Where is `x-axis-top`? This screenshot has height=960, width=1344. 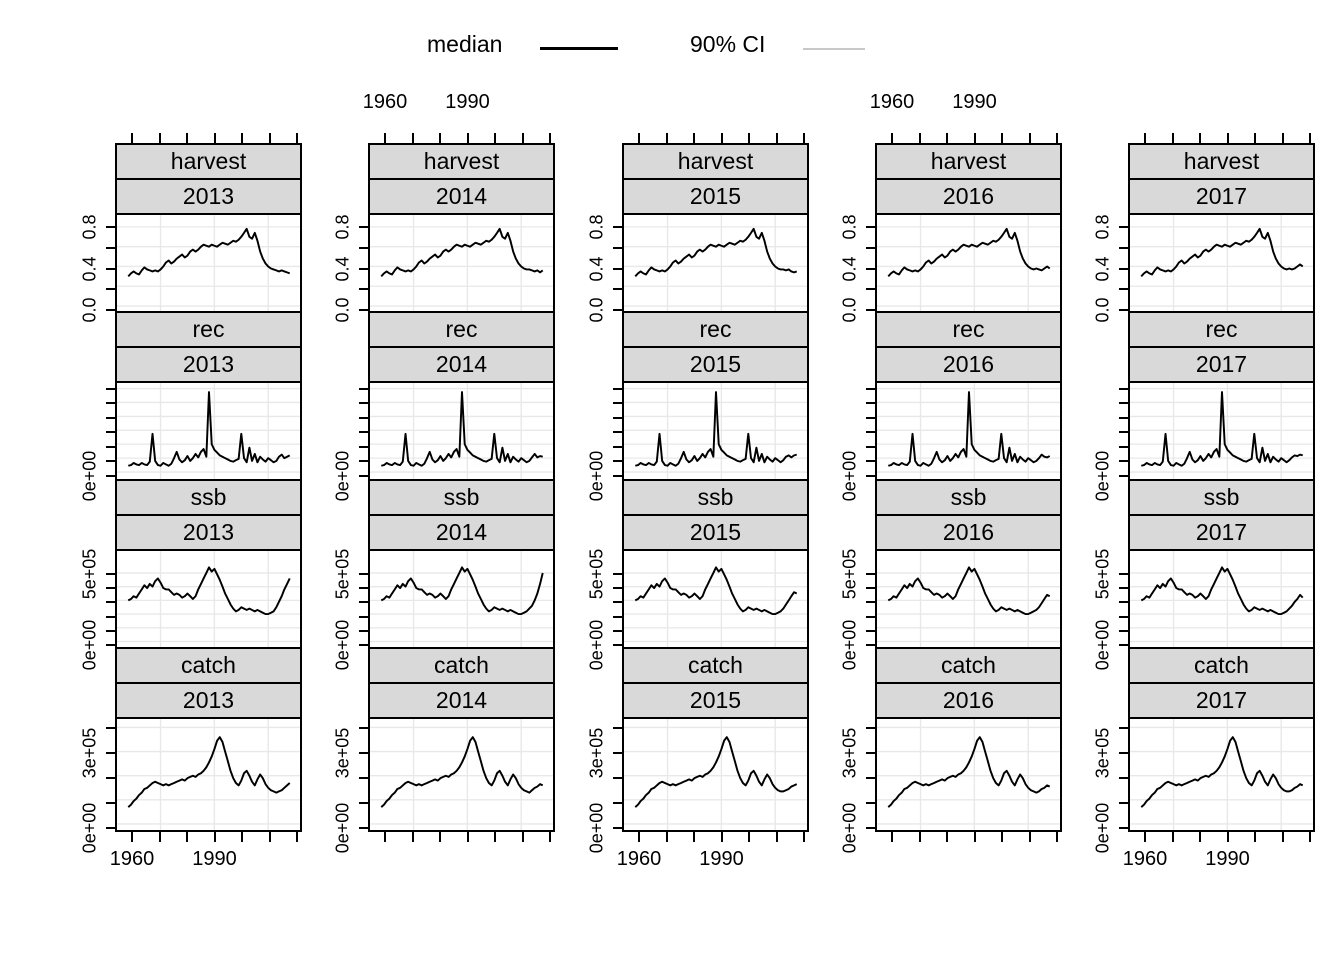
x-axis-top is located at coordinates (715, 134).